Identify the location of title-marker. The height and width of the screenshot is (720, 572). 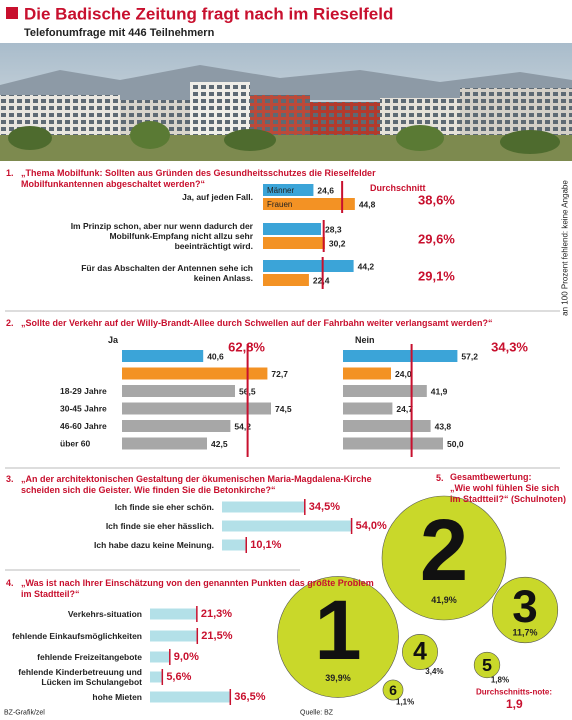
(12, 13).